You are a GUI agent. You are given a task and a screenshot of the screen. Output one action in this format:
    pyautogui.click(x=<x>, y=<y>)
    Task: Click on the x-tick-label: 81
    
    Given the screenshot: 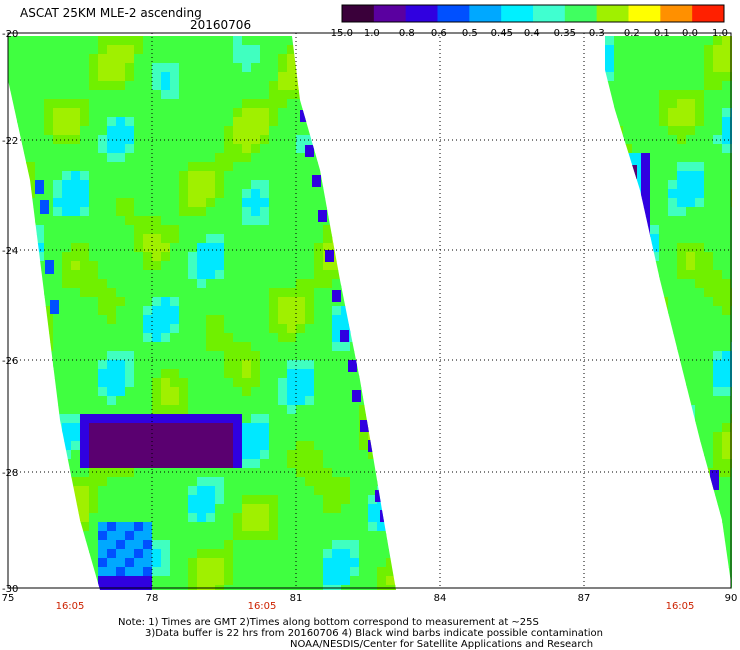 What is the action you would take?
    pyautogui.click(x=296, y=598)
    